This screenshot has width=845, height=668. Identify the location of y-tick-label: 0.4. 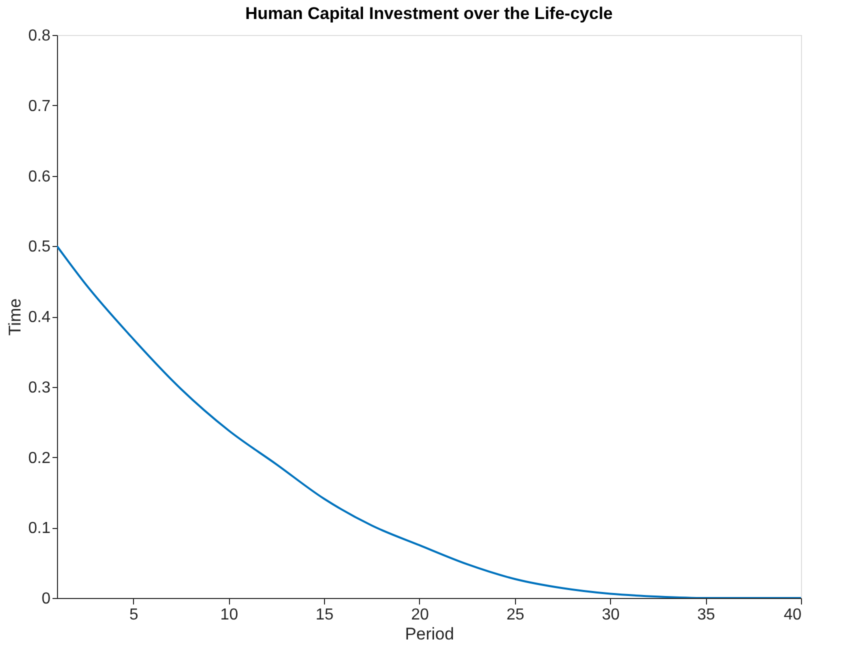
(39, 317).